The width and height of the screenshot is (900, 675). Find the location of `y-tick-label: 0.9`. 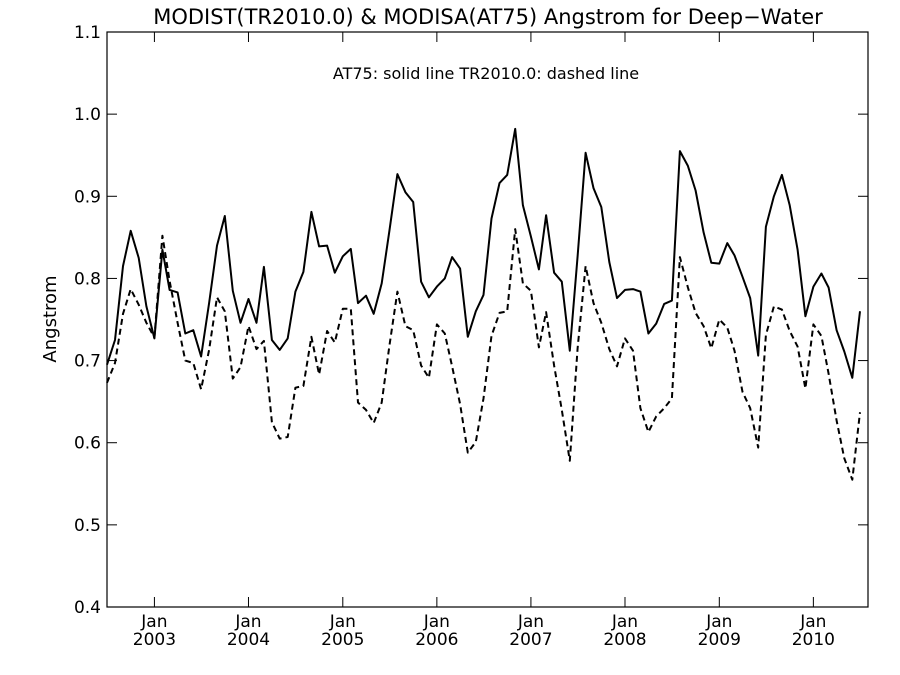

y-tick-label: 0.9 is located at coordinates (87, 197).